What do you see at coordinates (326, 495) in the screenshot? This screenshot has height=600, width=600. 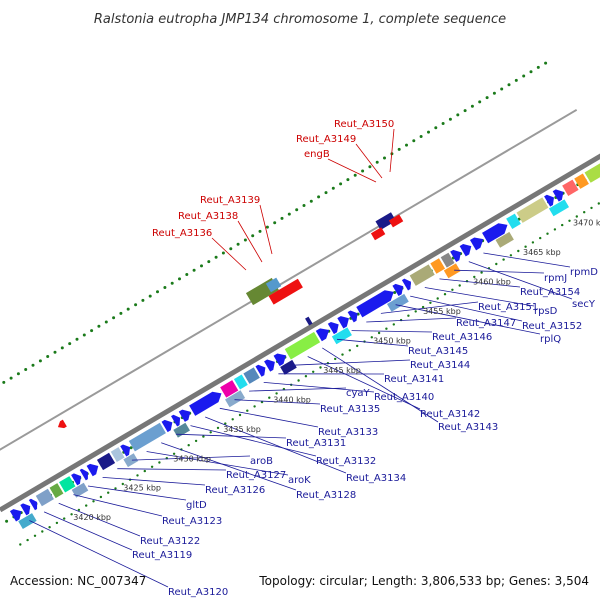 I see `gene-label: Reut_A3128` at bounding box center [326, 495].